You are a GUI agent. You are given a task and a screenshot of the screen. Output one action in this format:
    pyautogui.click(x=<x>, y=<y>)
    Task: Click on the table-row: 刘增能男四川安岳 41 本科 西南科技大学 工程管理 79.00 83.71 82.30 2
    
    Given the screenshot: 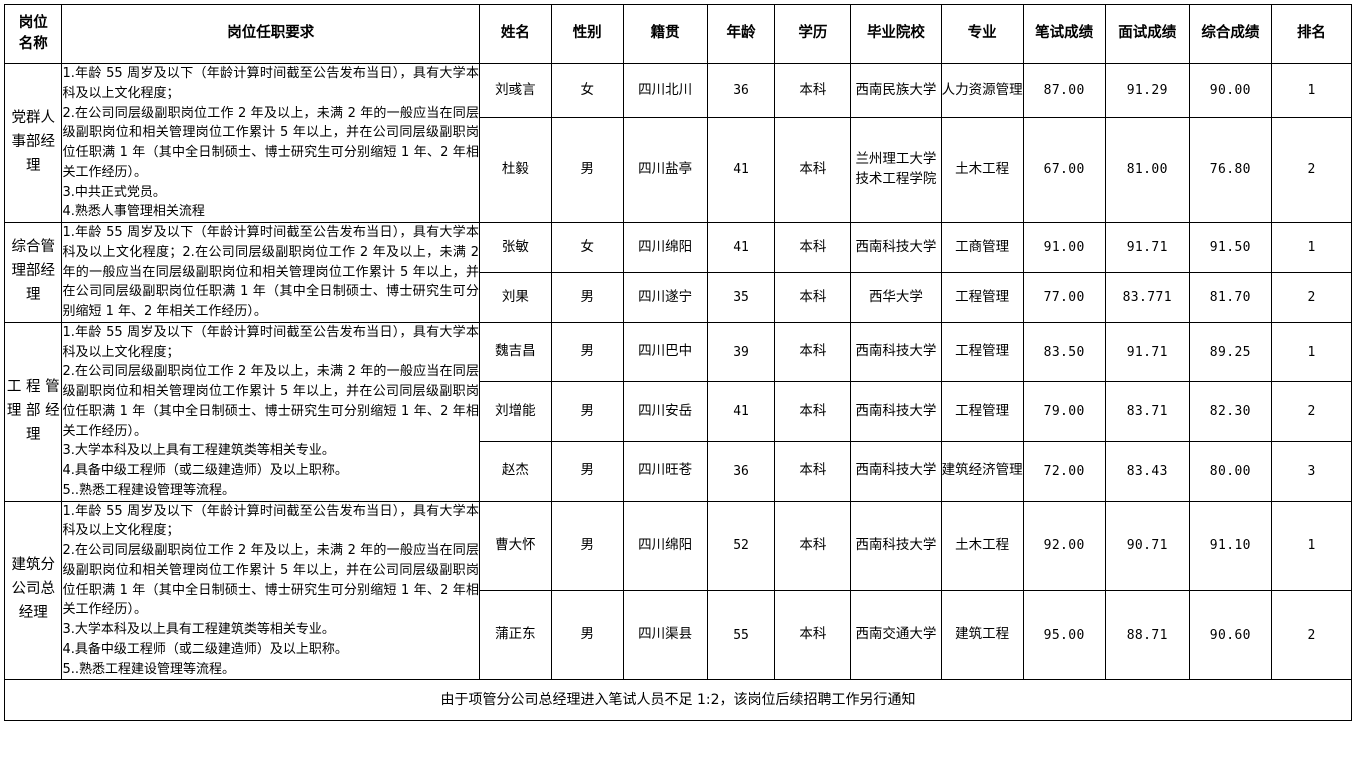 What is the action you would take?
    pyautogui.click(x=679, y=411)
    